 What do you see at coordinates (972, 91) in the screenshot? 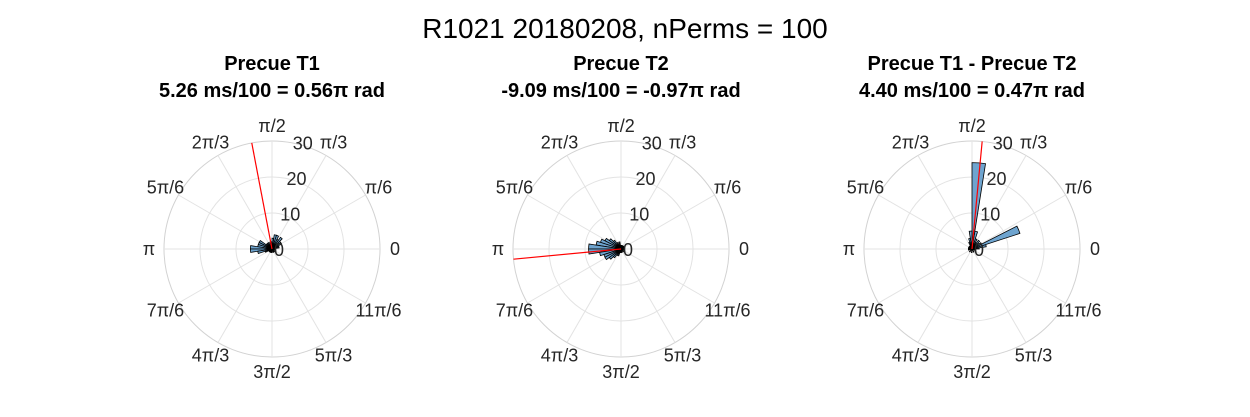
I see `panel-subtitle: 4.40 ms/100 = 0.47π rad` at bounding box center [972, 91].